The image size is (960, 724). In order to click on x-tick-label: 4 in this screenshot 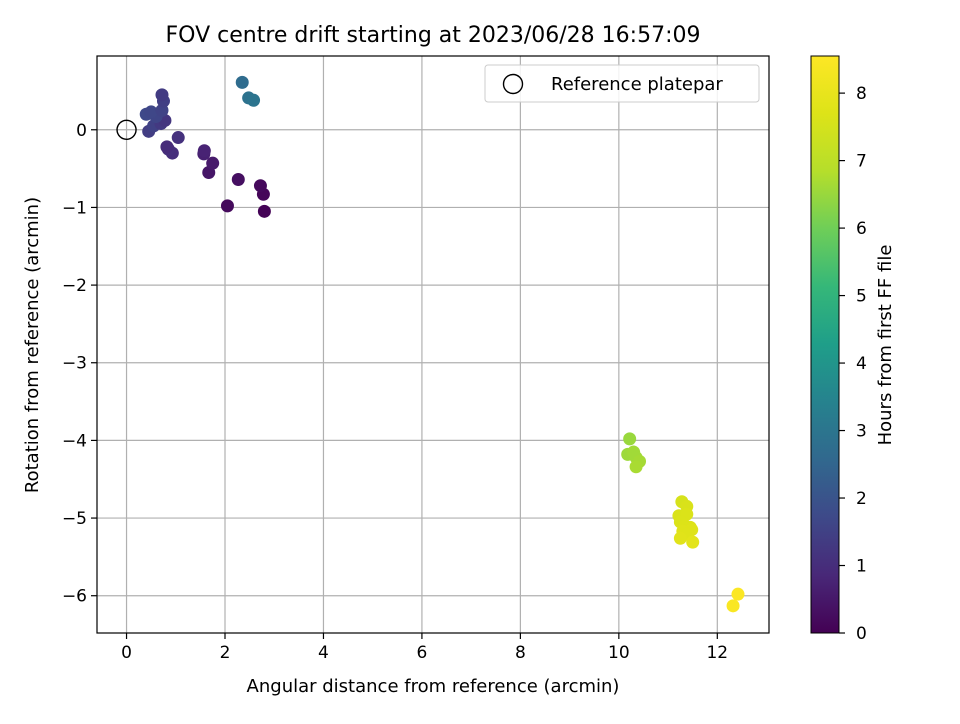, I will do `click(323, 653)`.